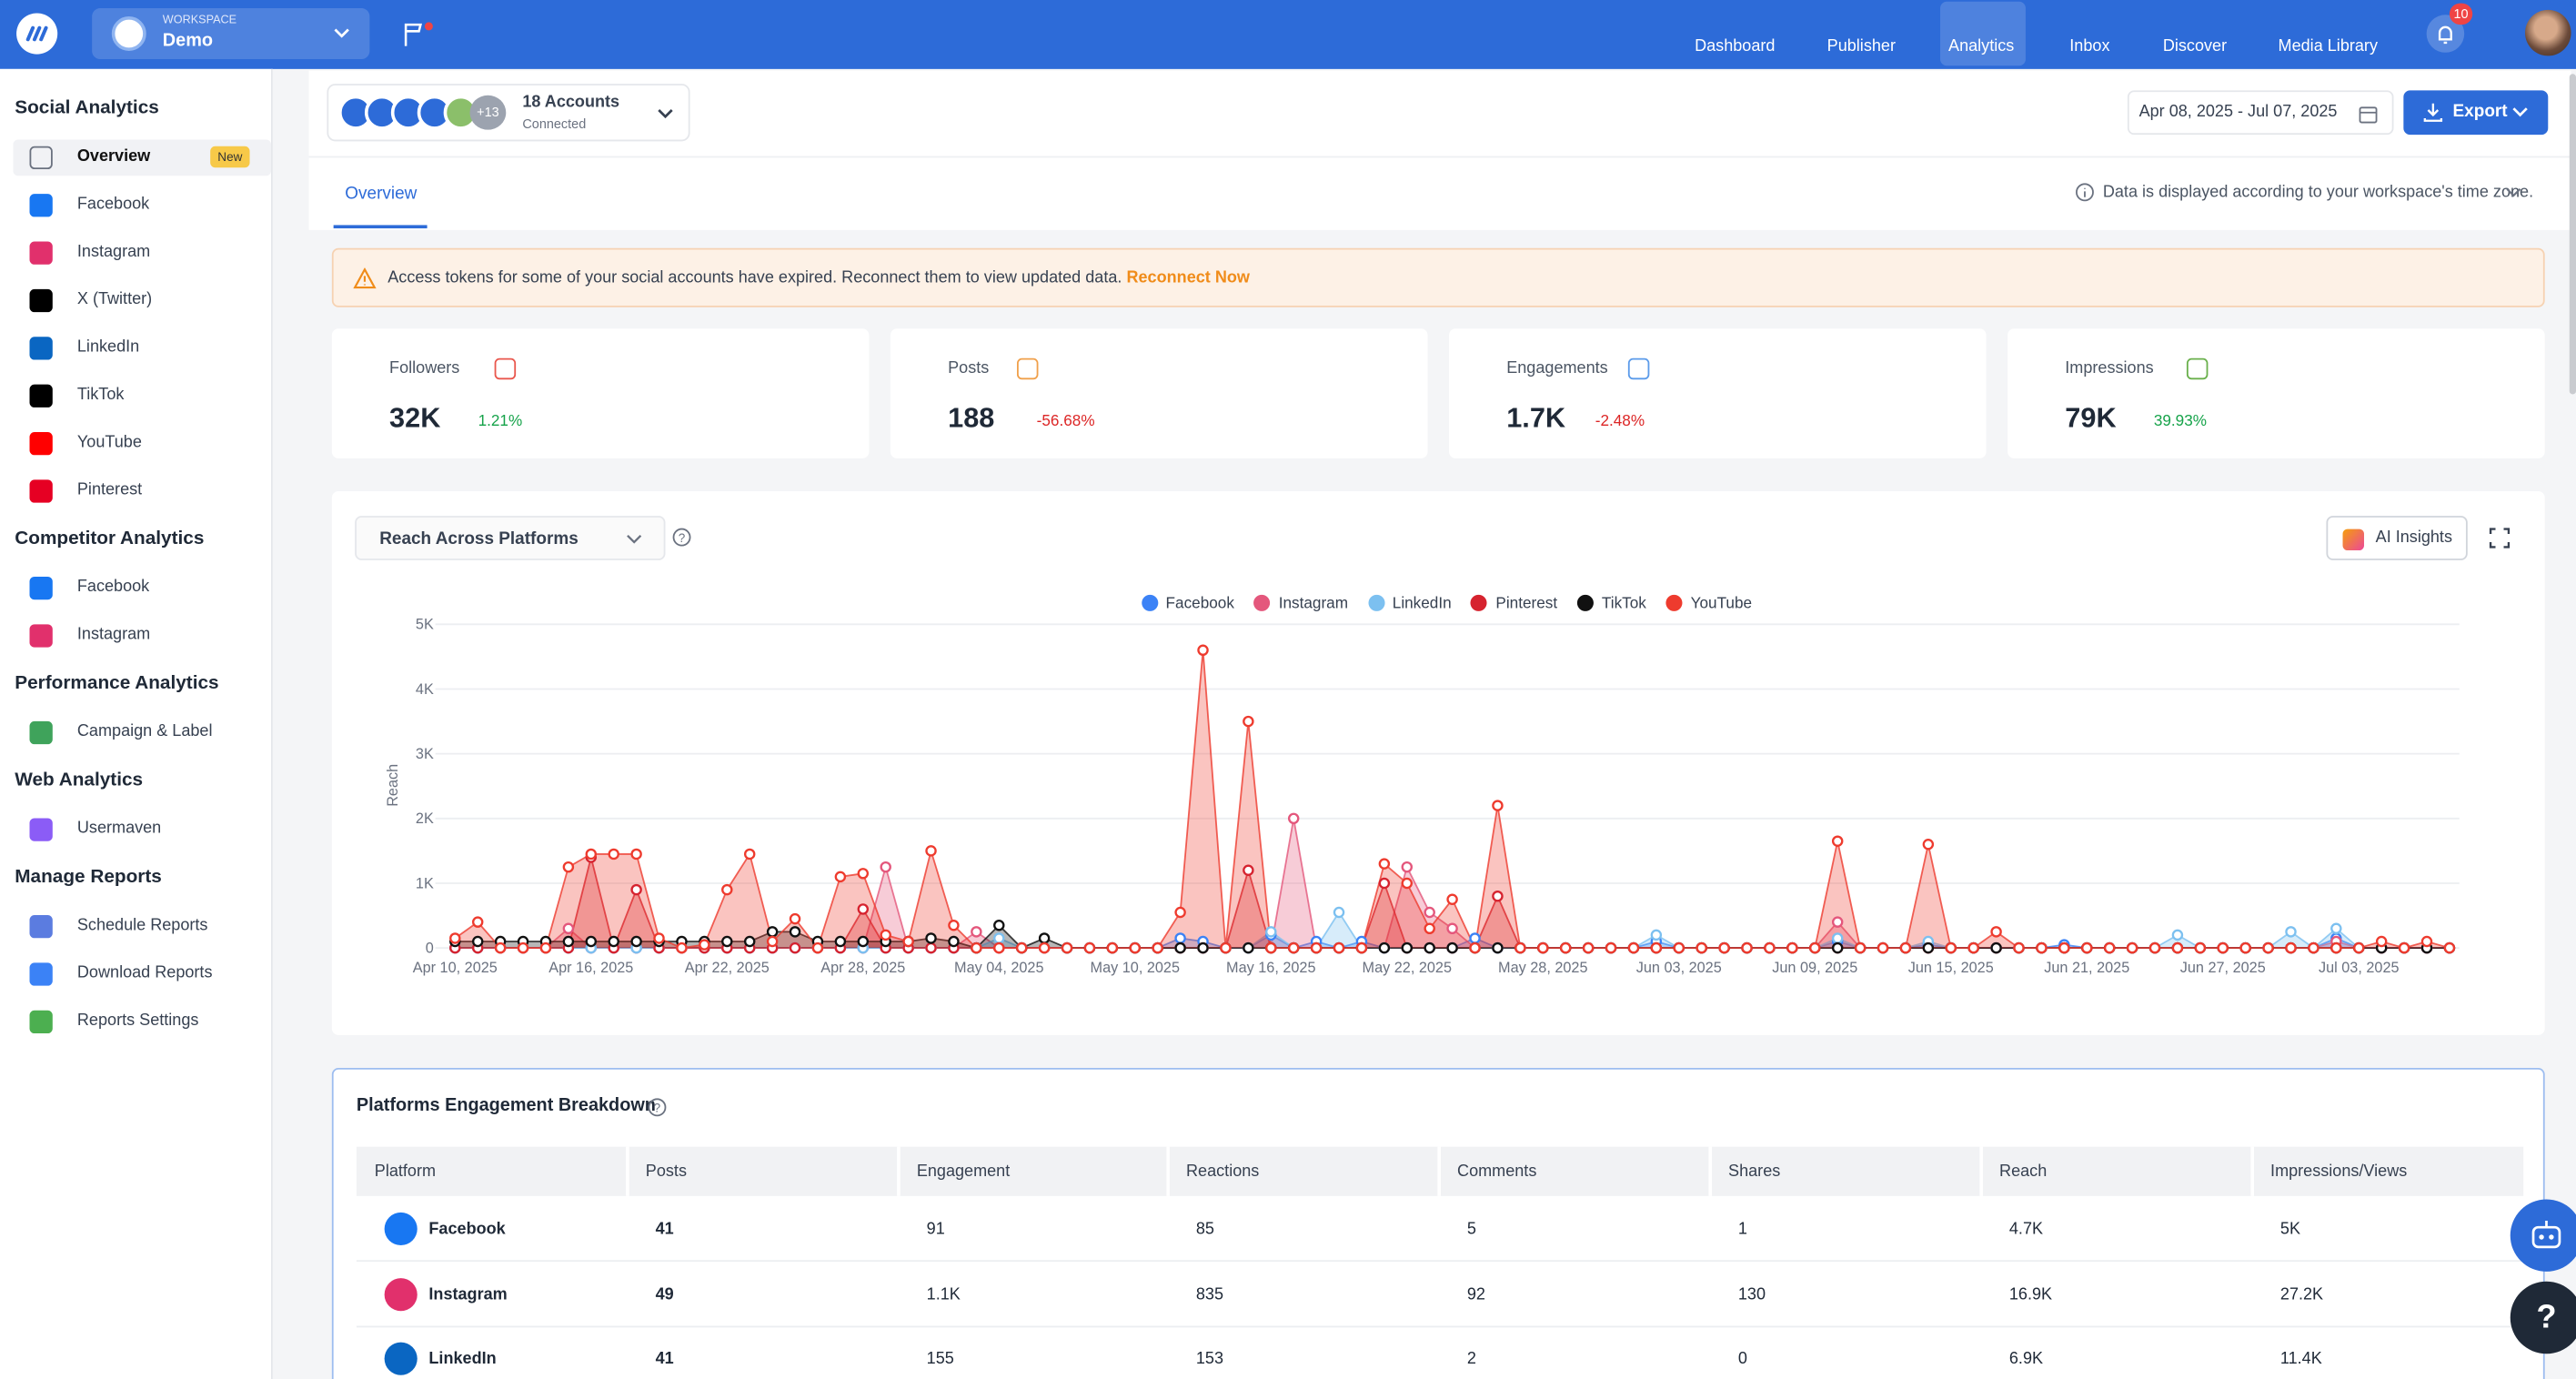  What do you see at coordinates (1734, 32) in the screenshot?
I see `nav-item: Dashboard` at bounding box center [1734, 32].